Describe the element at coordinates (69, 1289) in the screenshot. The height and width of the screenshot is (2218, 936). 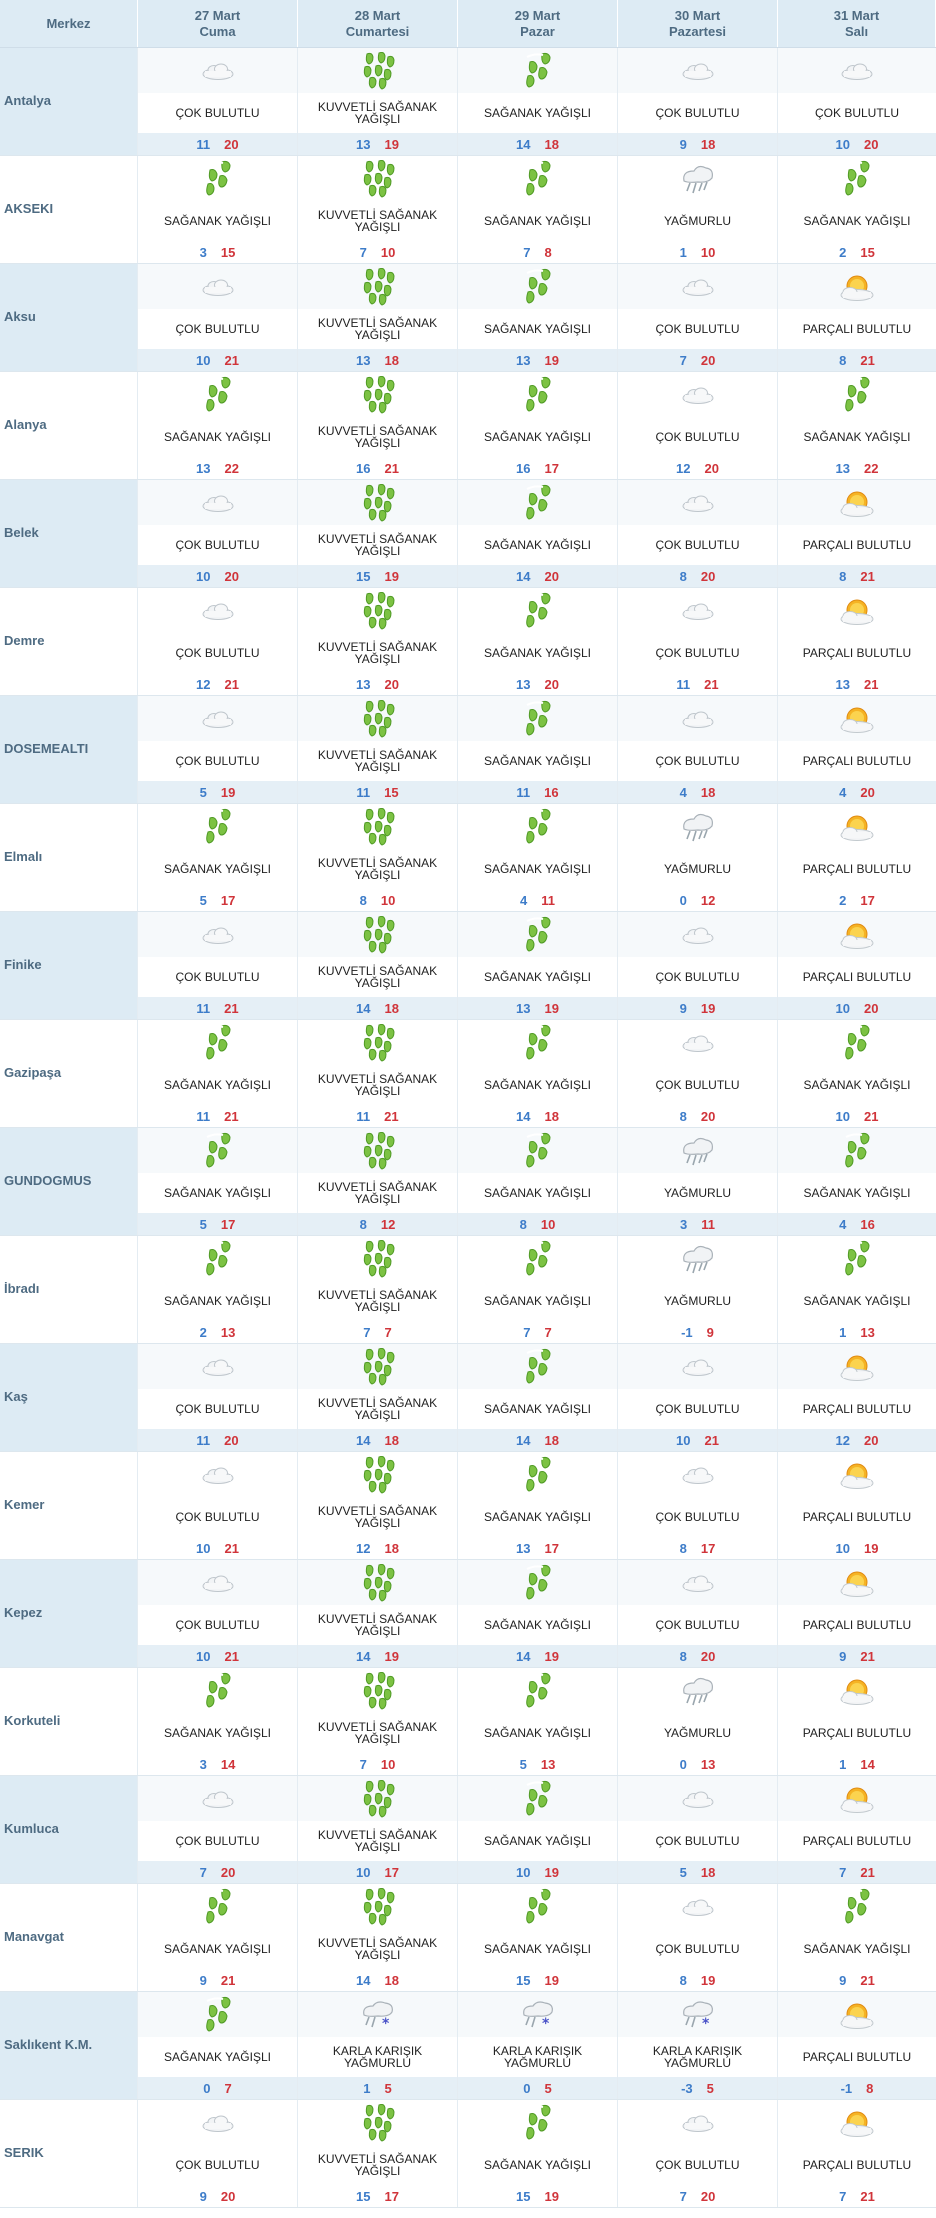
I see `city-name: İbradı` at that location.